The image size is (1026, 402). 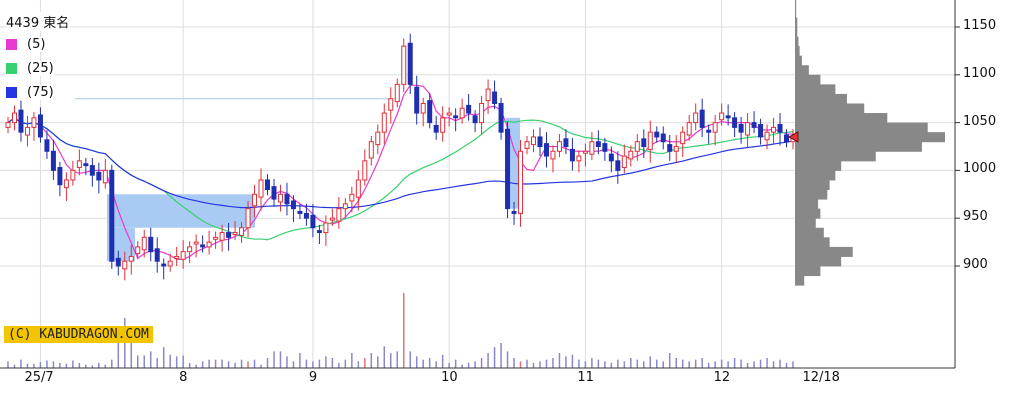 I want to click on legend-label: (25), so click(x=40, y=68).